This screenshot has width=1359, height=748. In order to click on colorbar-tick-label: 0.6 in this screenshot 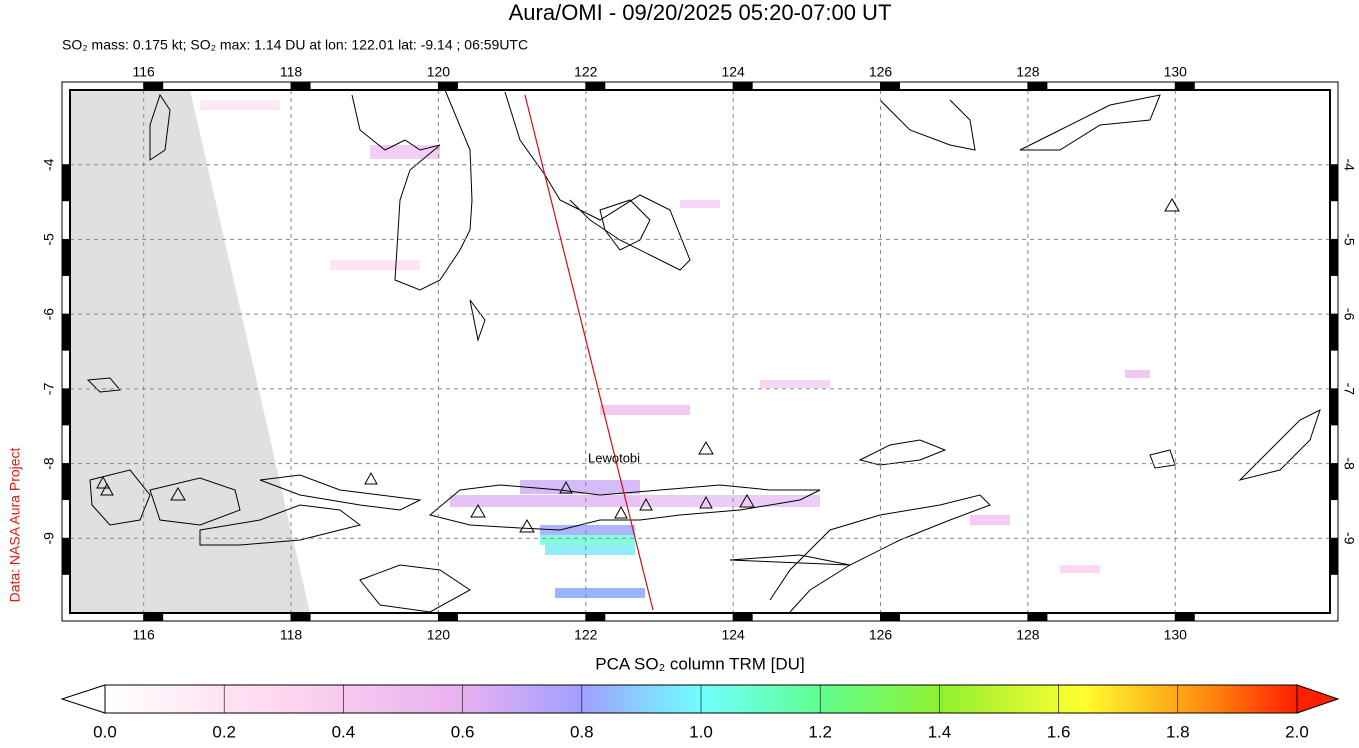, I will do `click(463, 731)`.